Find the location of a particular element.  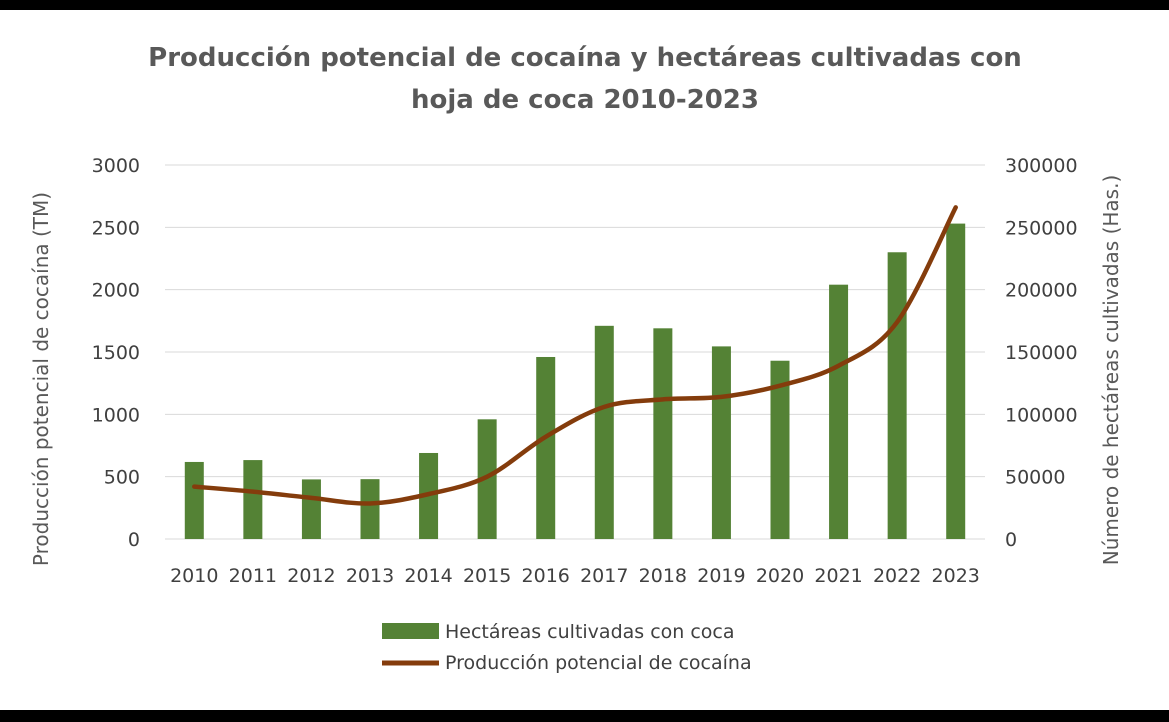

left-axis-title: Producción potencial de cocaína (TM) is located at coordinates (41, 379).